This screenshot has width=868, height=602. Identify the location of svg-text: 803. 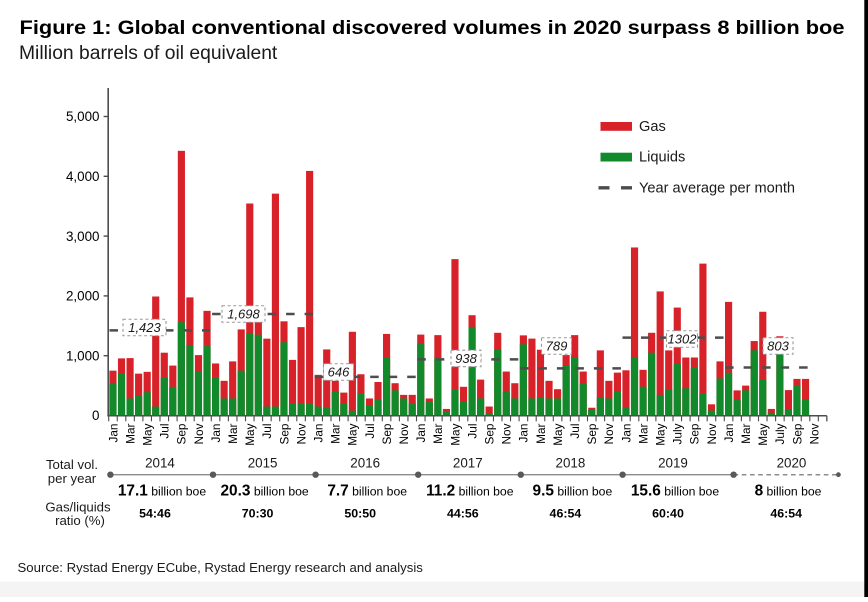
(778, 346).